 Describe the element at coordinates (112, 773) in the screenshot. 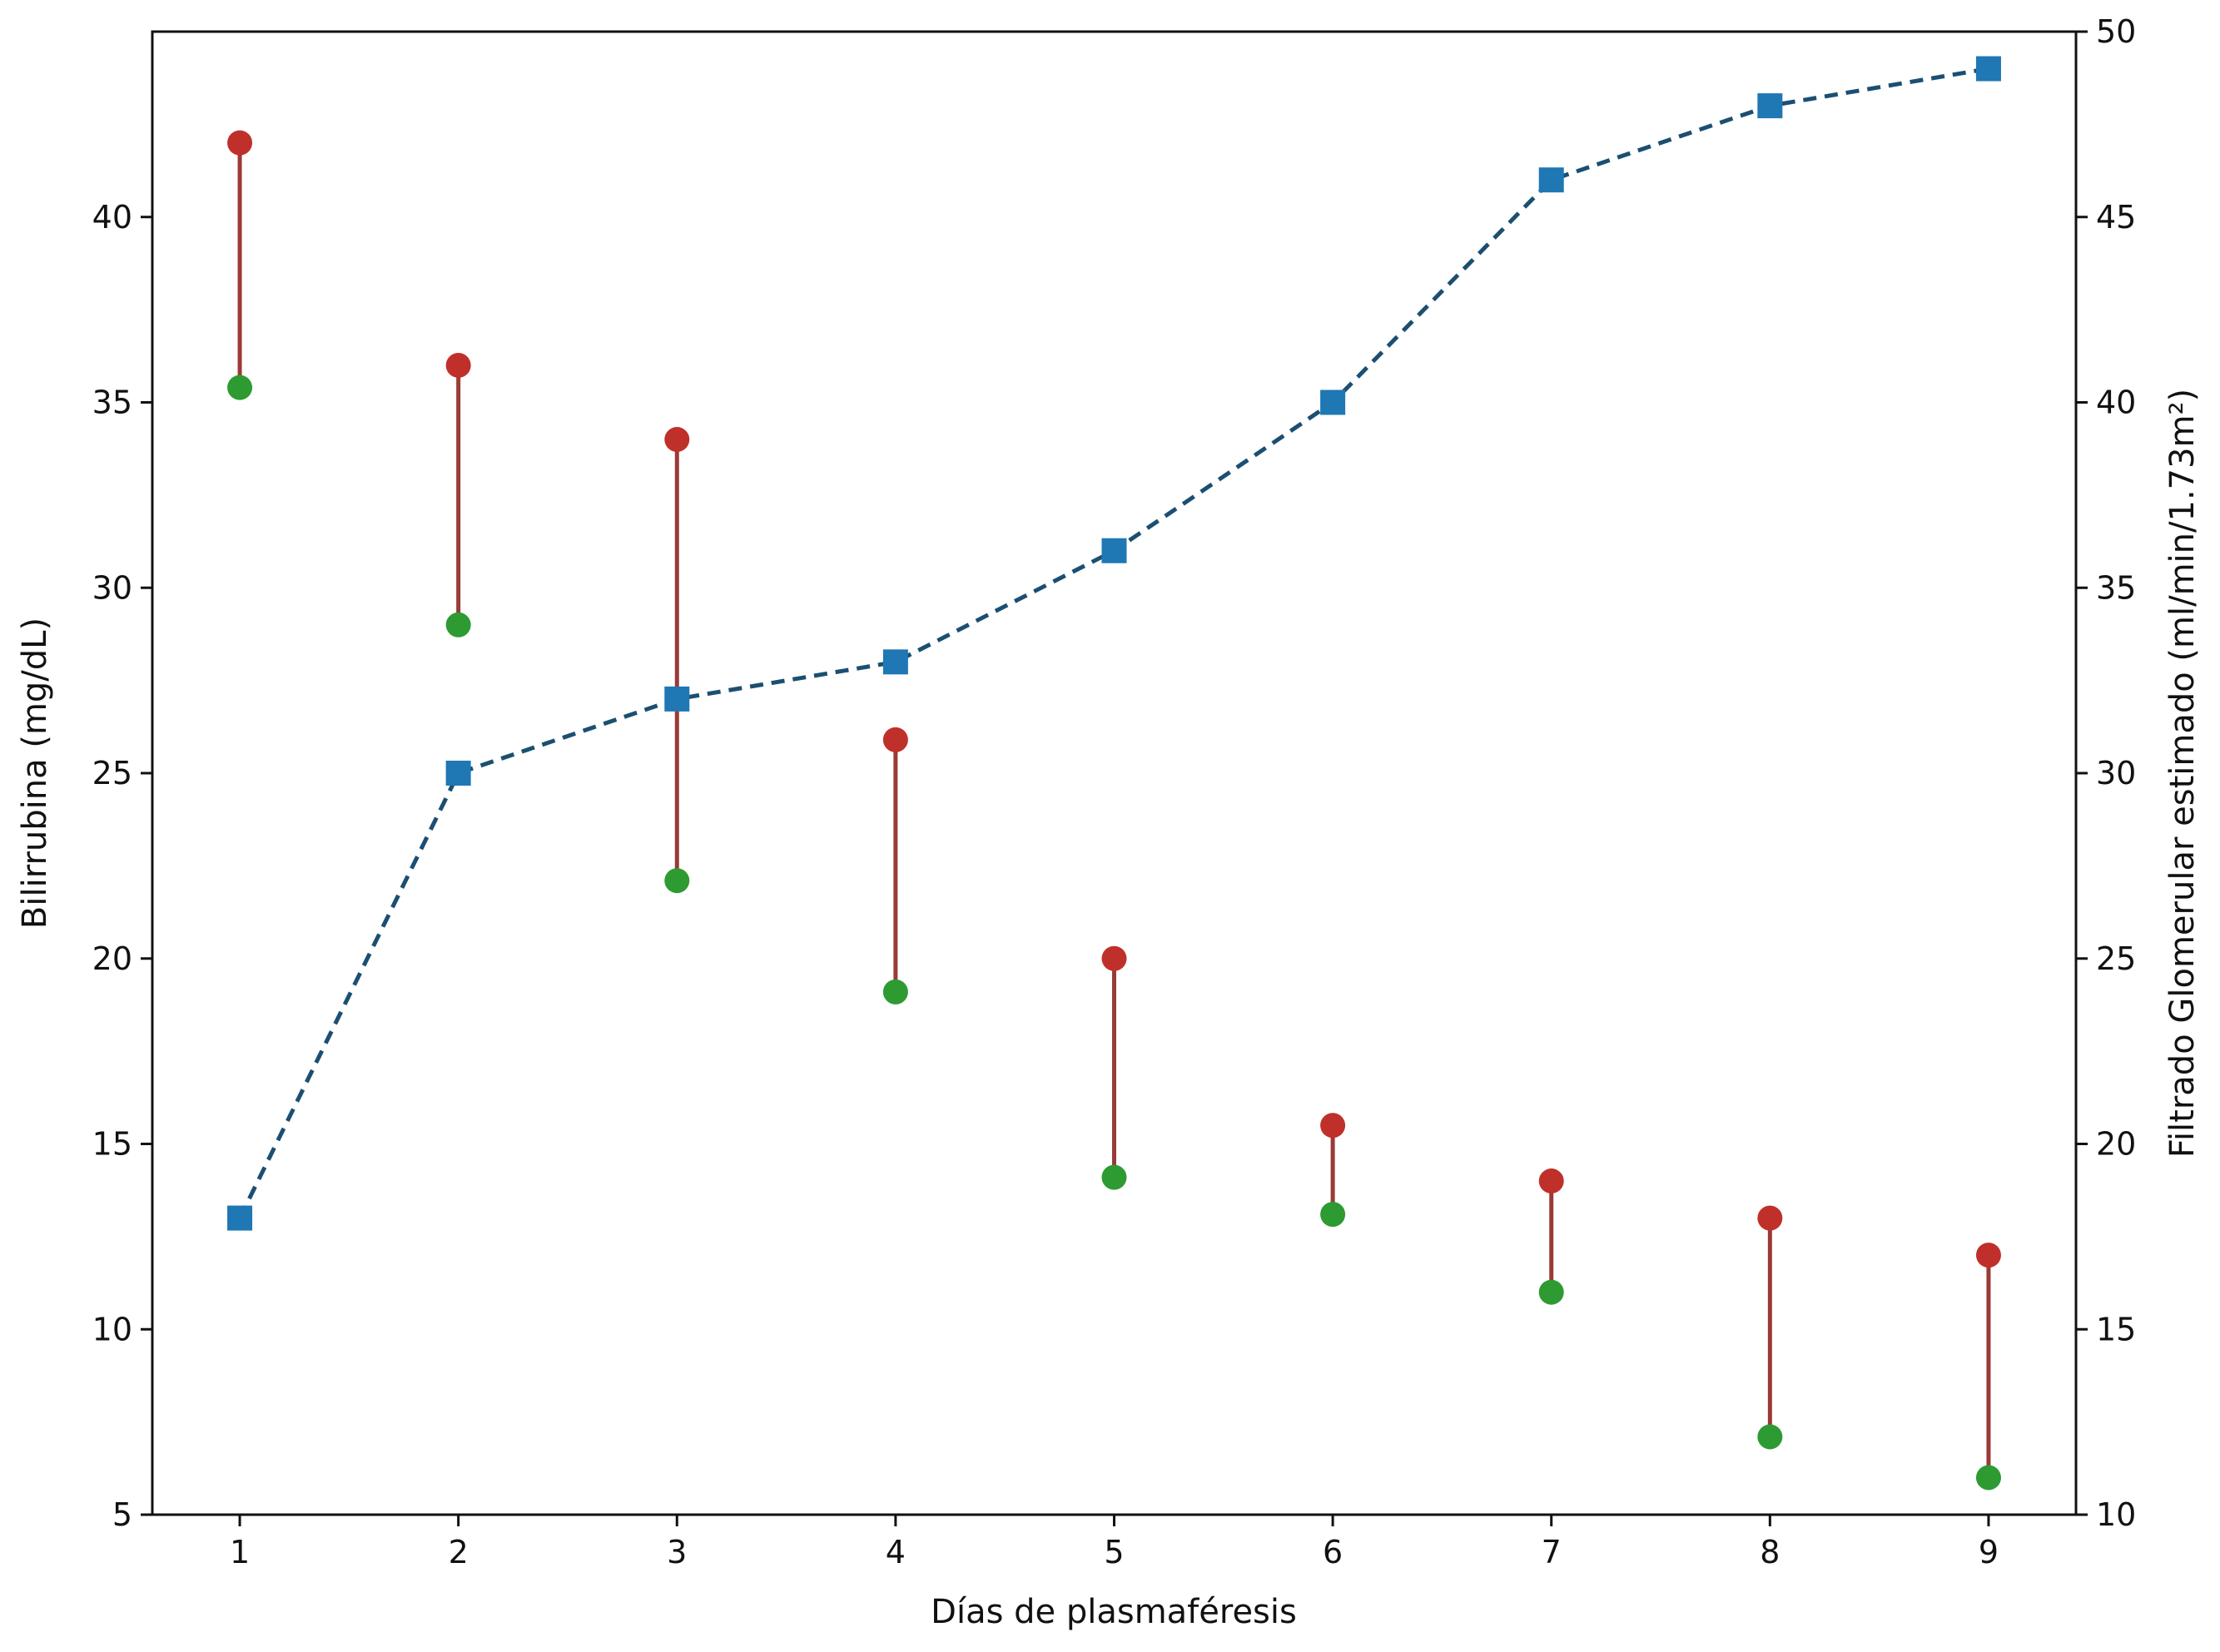

I see `y-left-tick-label: 25` at that location.